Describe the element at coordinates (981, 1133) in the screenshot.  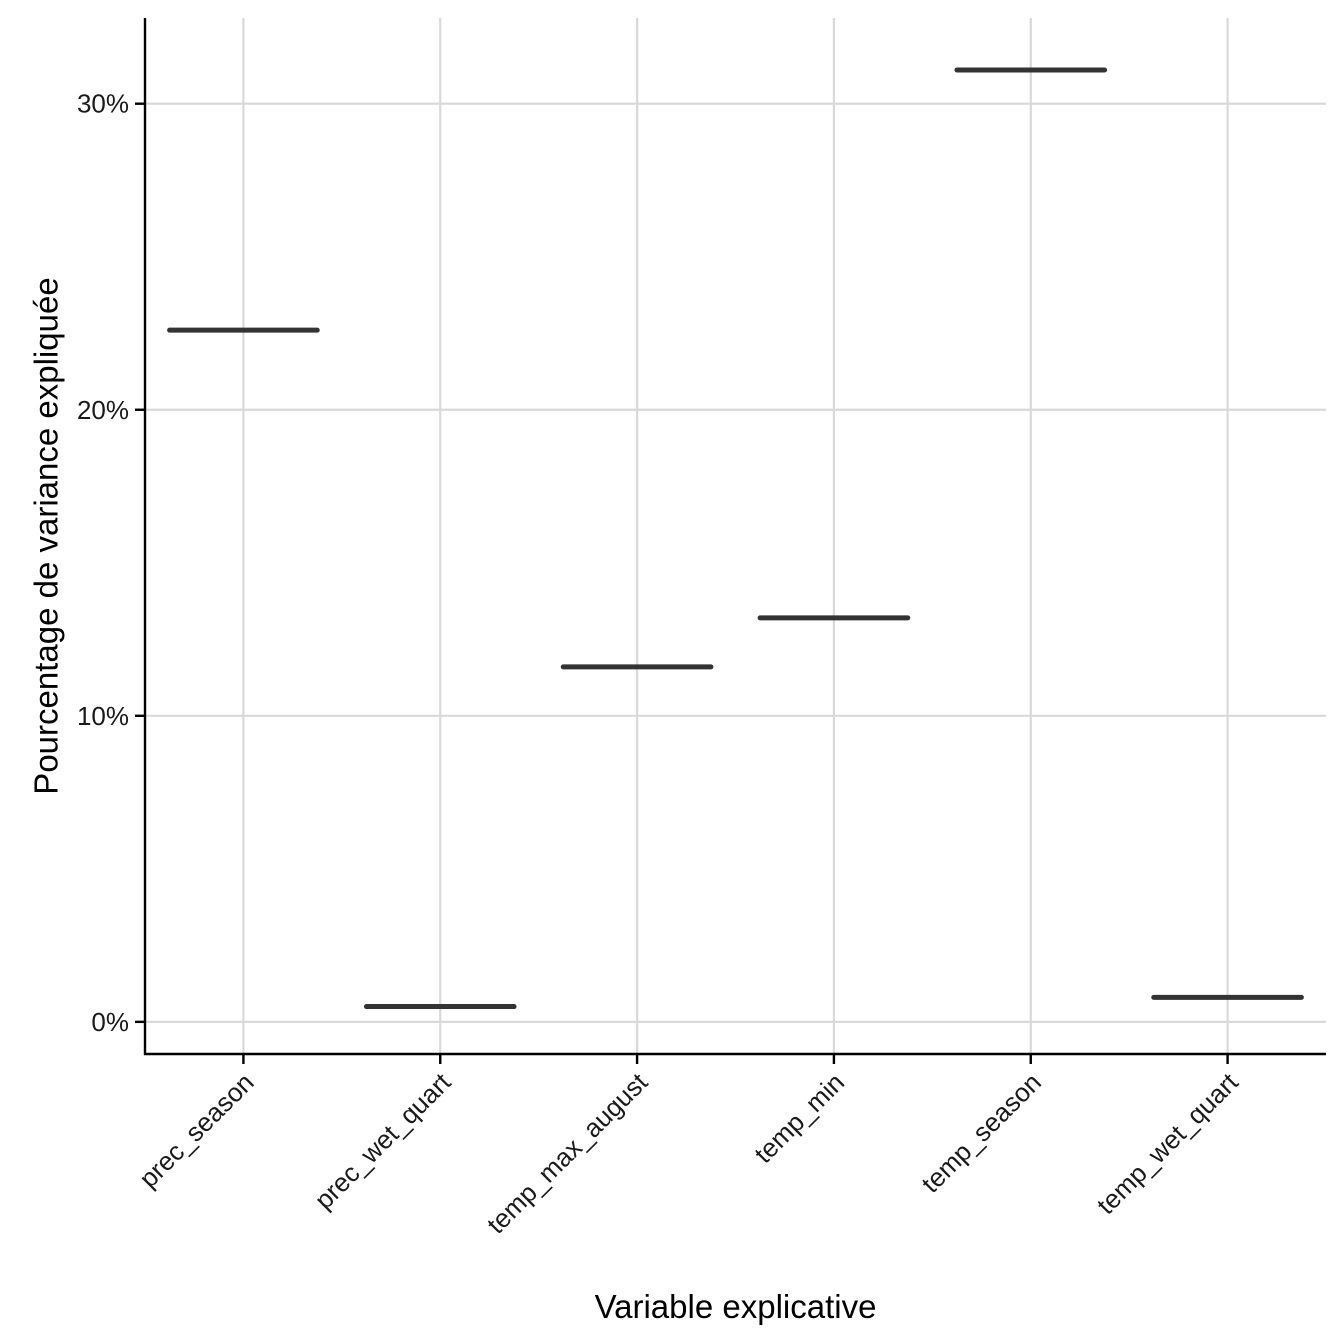
I see `x-tick-label-temp_season: temp_season` at that location.